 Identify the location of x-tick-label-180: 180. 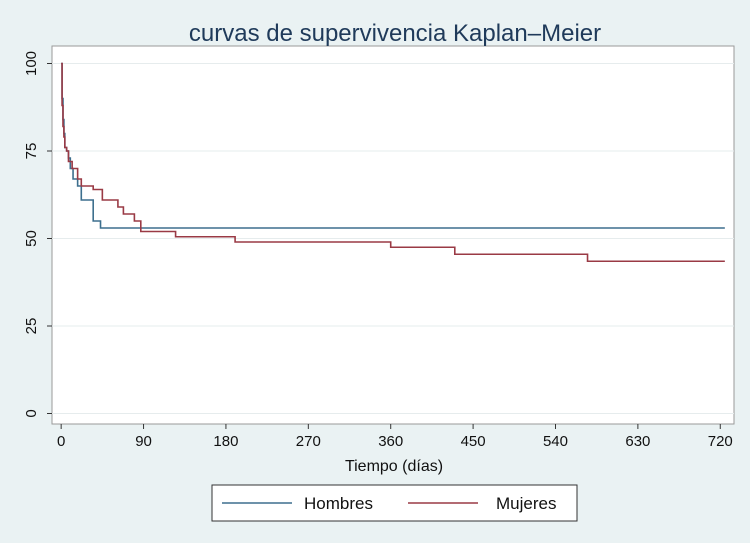
(225, 441).